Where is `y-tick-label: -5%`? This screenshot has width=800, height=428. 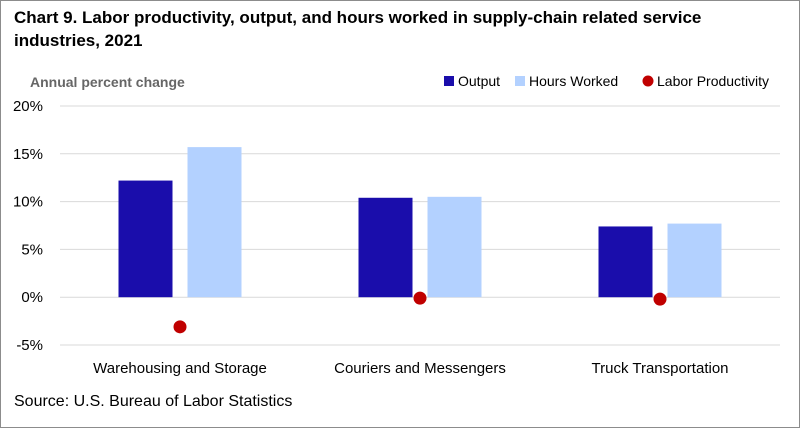
y-tick-label: -5% is located at coordinates (29, 345).